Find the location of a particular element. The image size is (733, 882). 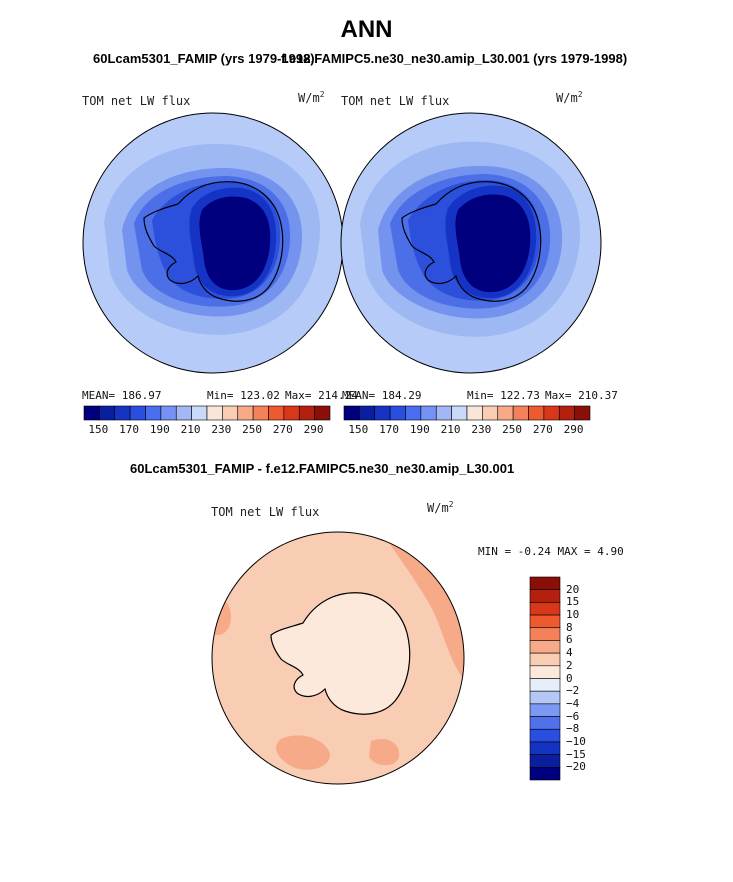

colorbar-tick-label: 230 is located at coordinates (221, 429).